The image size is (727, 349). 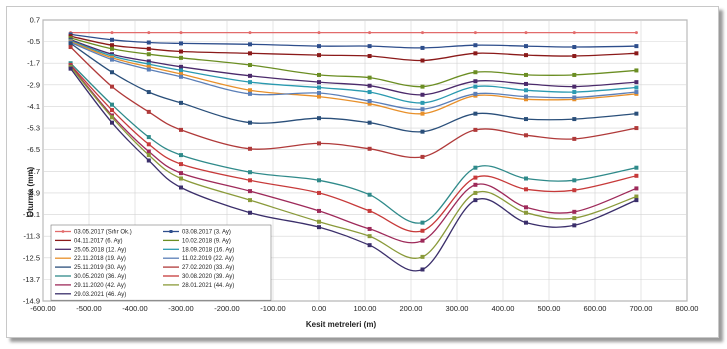 What do you see at coordinates (171, 231) in the screenshot?
I see `legend-marker` at bounding box center [171, 231].